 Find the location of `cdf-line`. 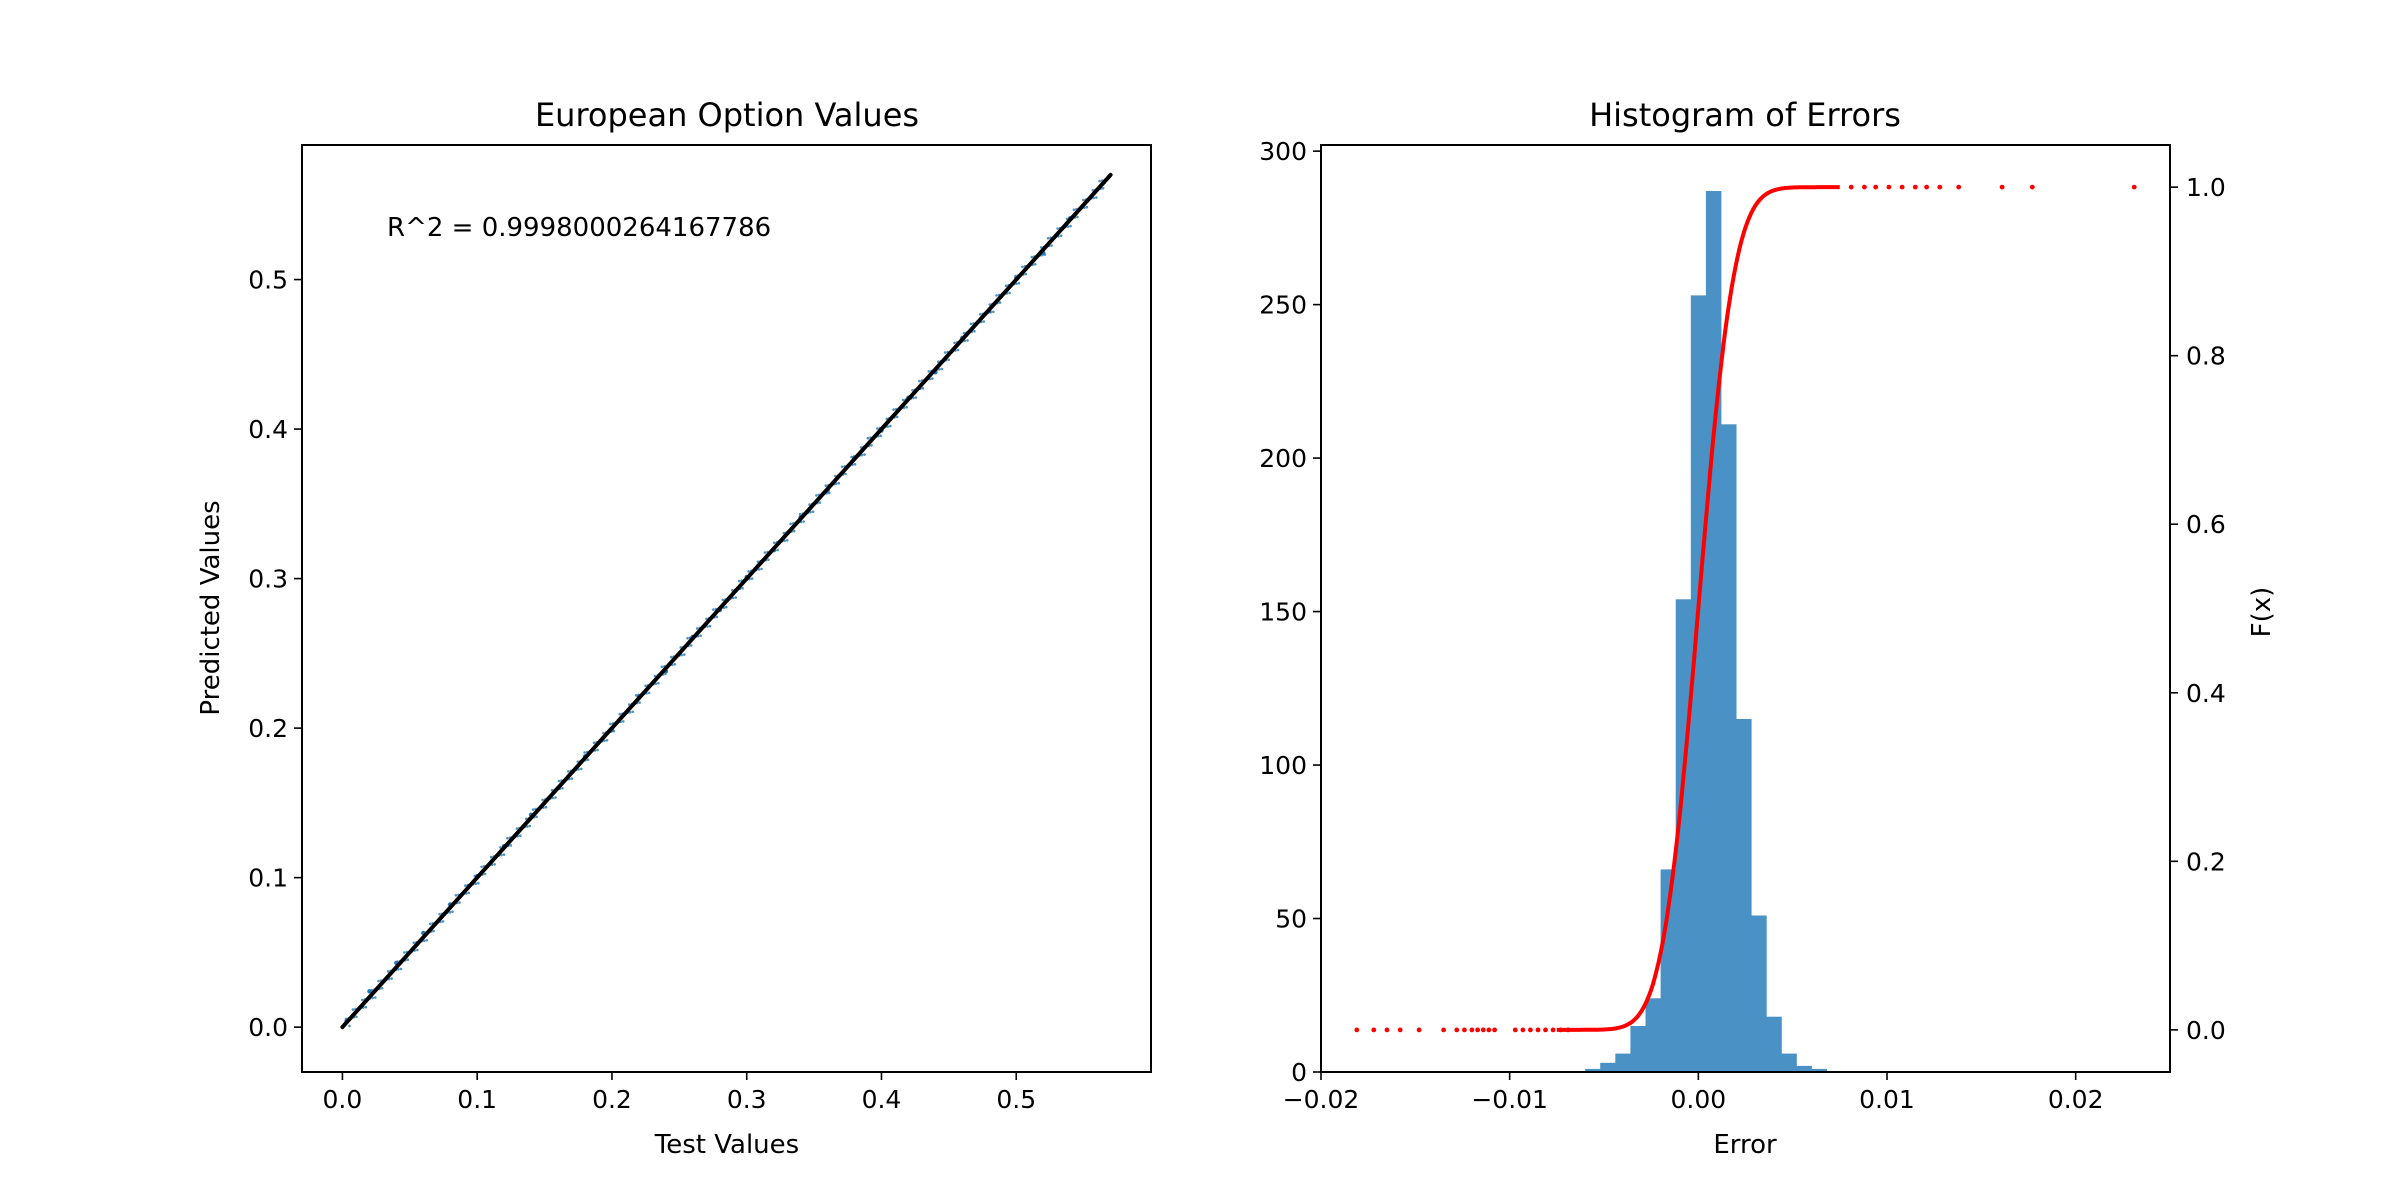

cdf-line is located at coordinates (1698, 608).